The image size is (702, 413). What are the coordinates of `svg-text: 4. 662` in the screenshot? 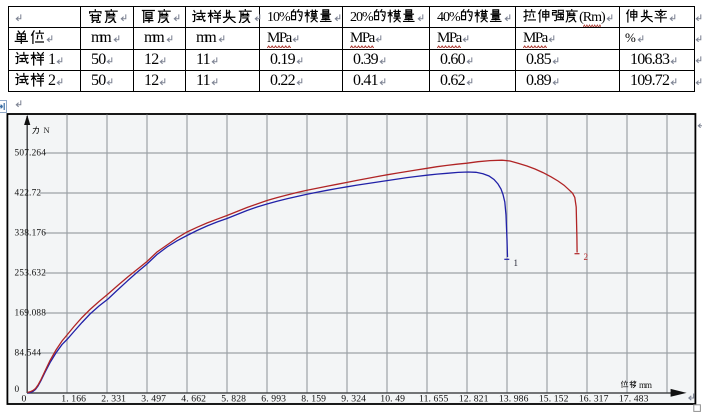 It's located at (193, 399).